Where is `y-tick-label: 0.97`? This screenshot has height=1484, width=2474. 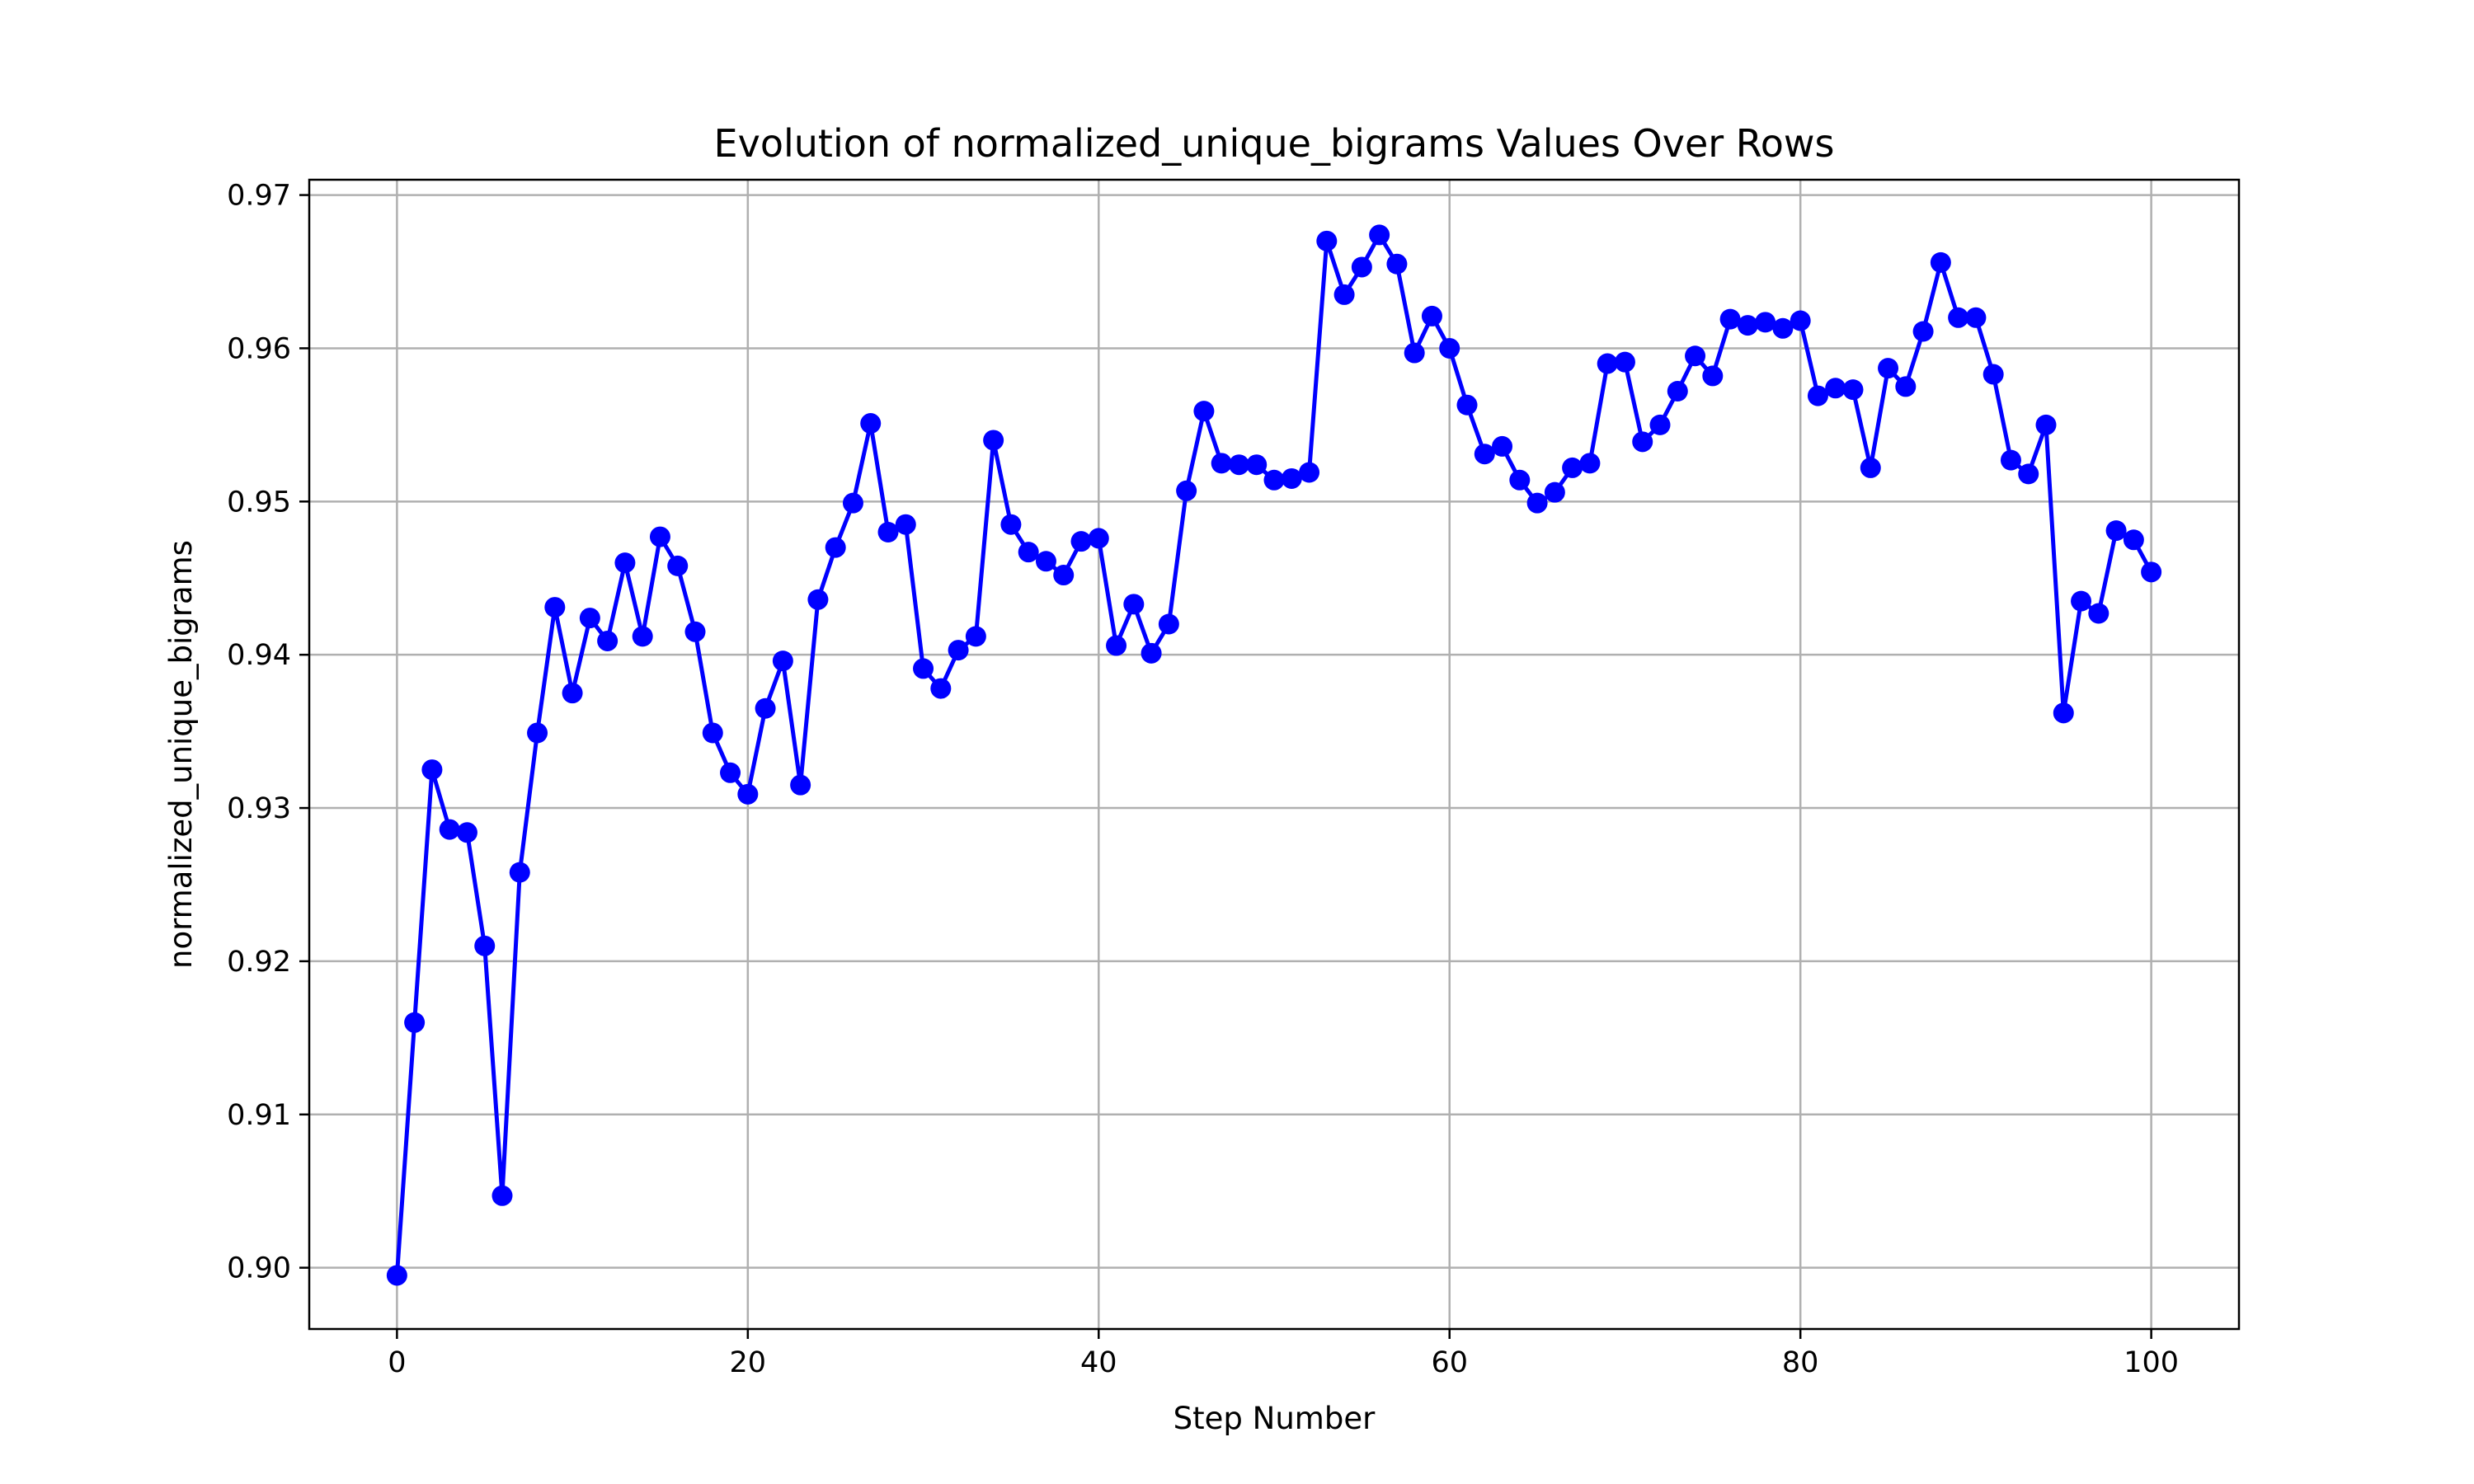 y-tick-label: 0.97 is located at coordinates (259, 196).